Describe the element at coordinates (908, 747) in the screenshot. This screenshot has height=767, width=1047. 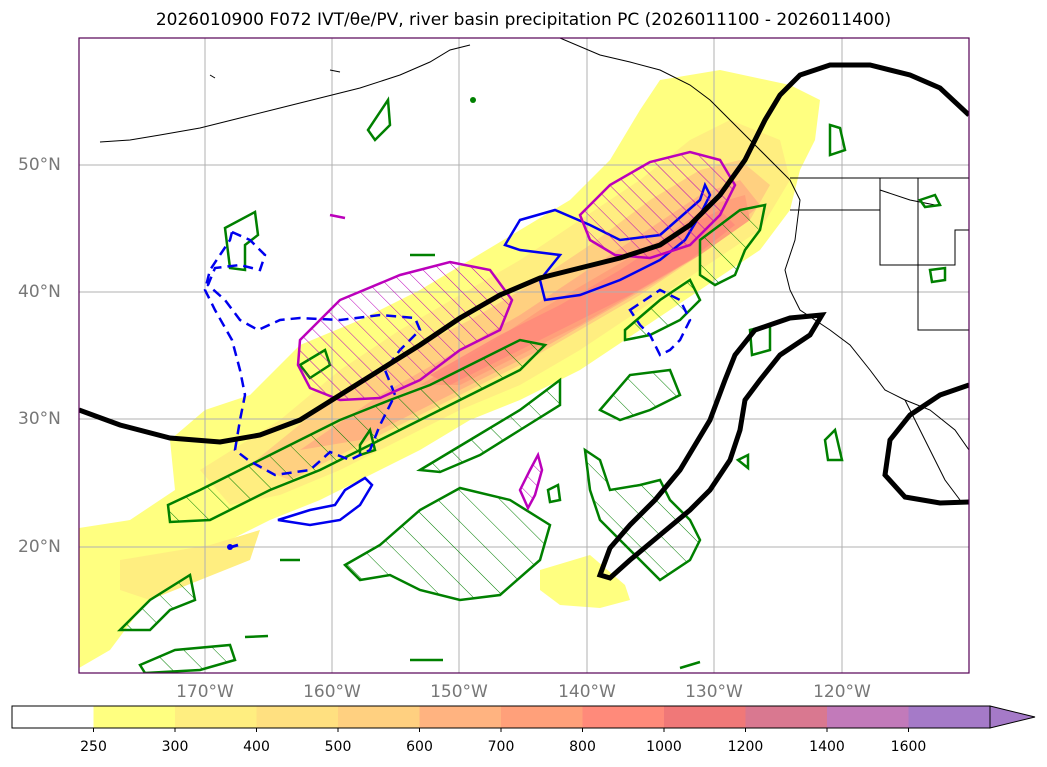
I see `colorbar-label: 1600` at that location.